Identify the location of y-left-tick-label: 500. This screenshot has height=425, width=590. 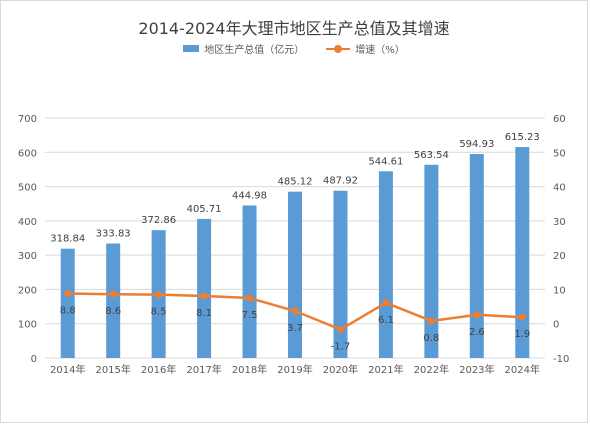
(27, 188).